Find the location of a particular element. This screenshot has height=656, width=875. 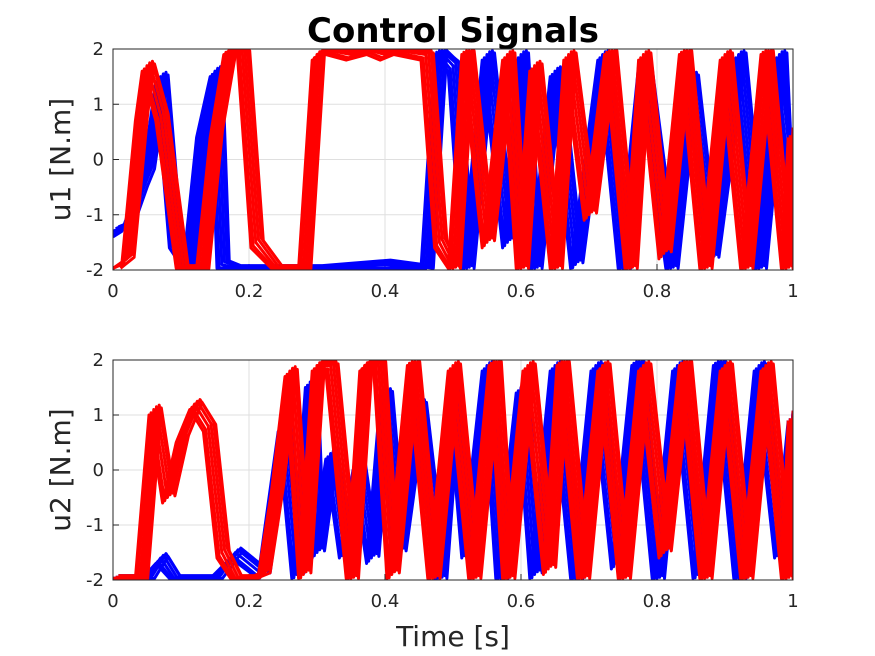

chart-title: Control Signals is located at coordinates (453, 31).